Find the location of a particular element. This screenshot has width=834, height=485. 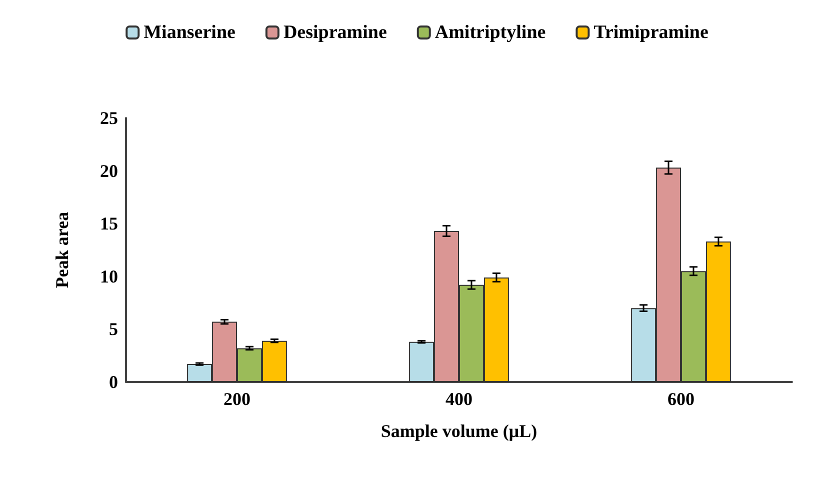

x-tick-label: 400 is located at coordinates (459, 399).